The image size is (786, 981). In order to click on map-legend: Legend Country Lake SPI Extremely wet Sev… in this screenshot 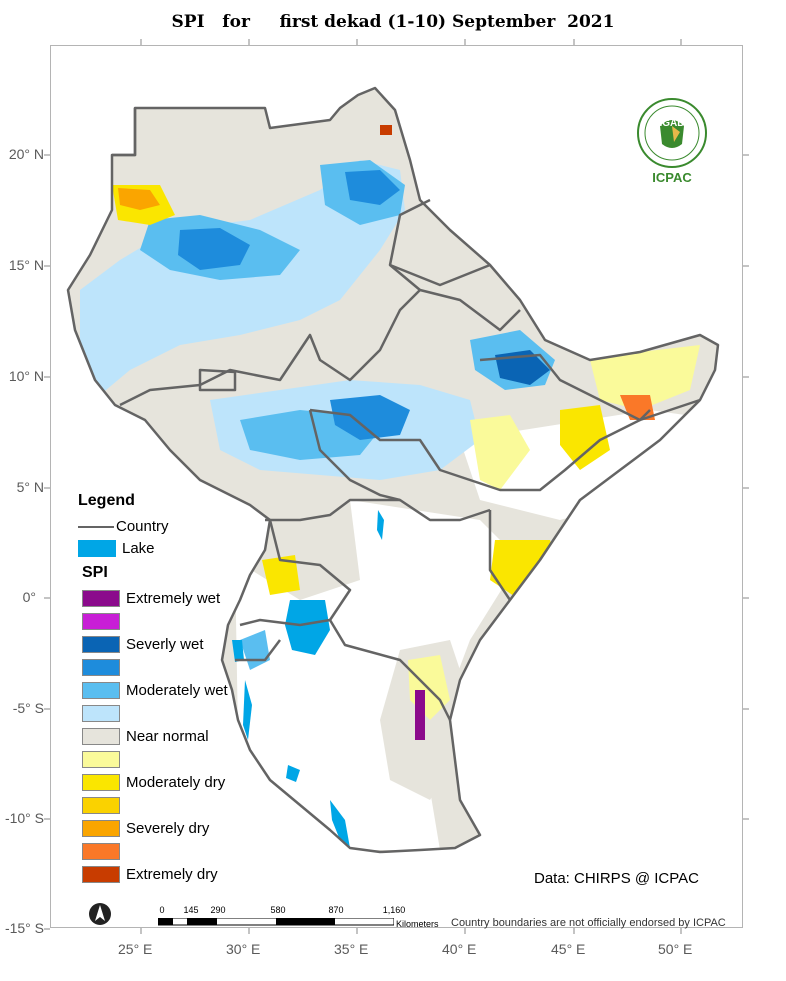, I will do `click(153, 687)`.